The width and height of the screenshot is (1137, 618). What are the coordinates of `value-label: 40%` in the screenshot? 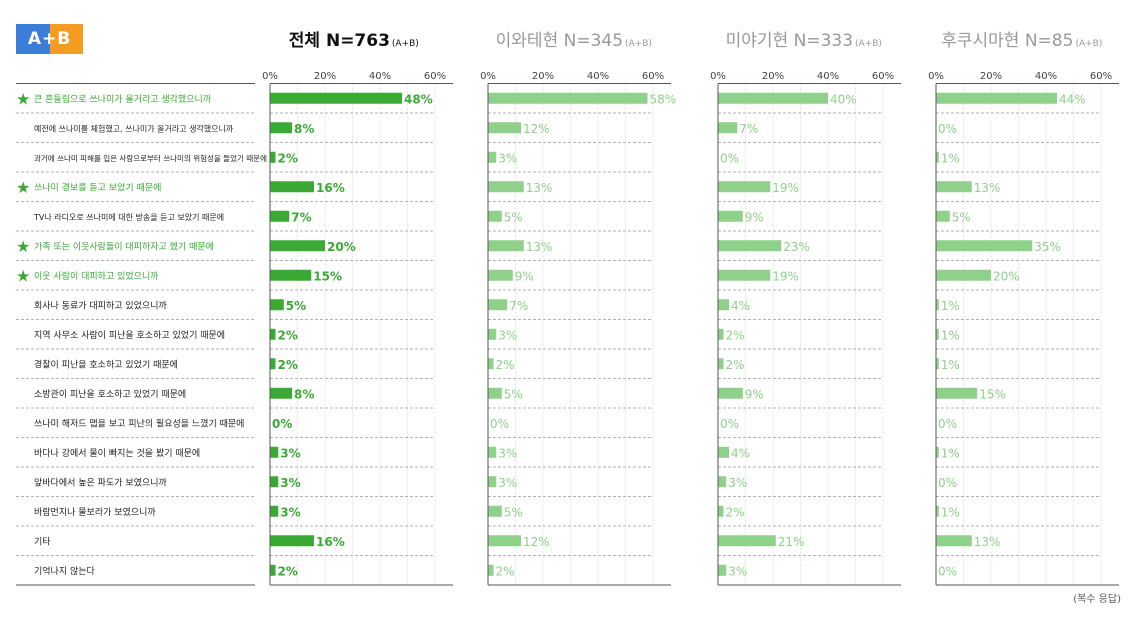 It's located at (843, 99).